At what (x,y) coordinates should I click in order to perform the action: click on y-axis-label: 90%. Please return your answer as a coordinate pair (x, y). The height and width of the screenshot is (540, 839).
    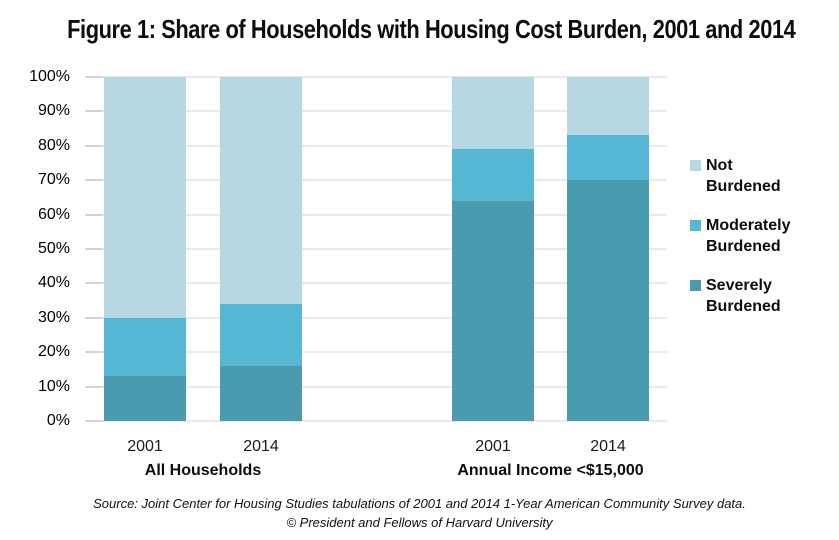
    Looking at the image, I should click on (53, 111).